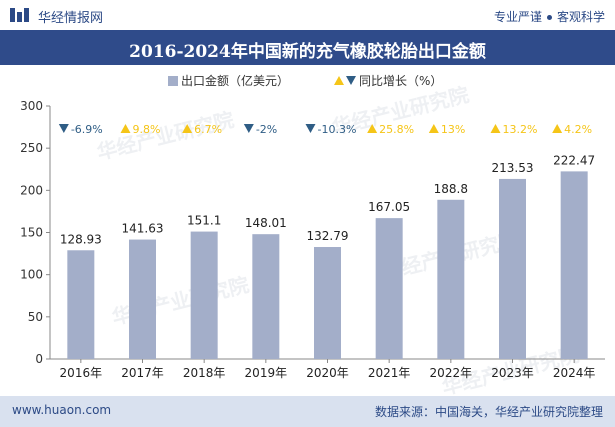 The height and width of the screenshot is (427, 615). I want to click on bar-value-label: 188.8, so click(451, 189).